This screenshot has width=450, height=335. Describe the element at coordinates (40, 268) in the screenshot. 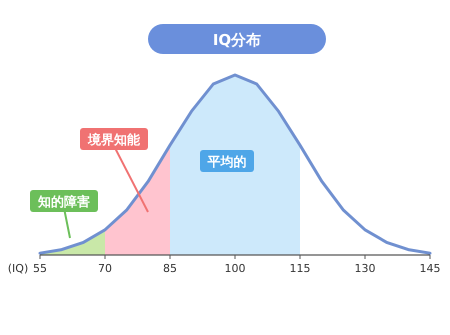

I see `x-tick-label: 55` at that location.